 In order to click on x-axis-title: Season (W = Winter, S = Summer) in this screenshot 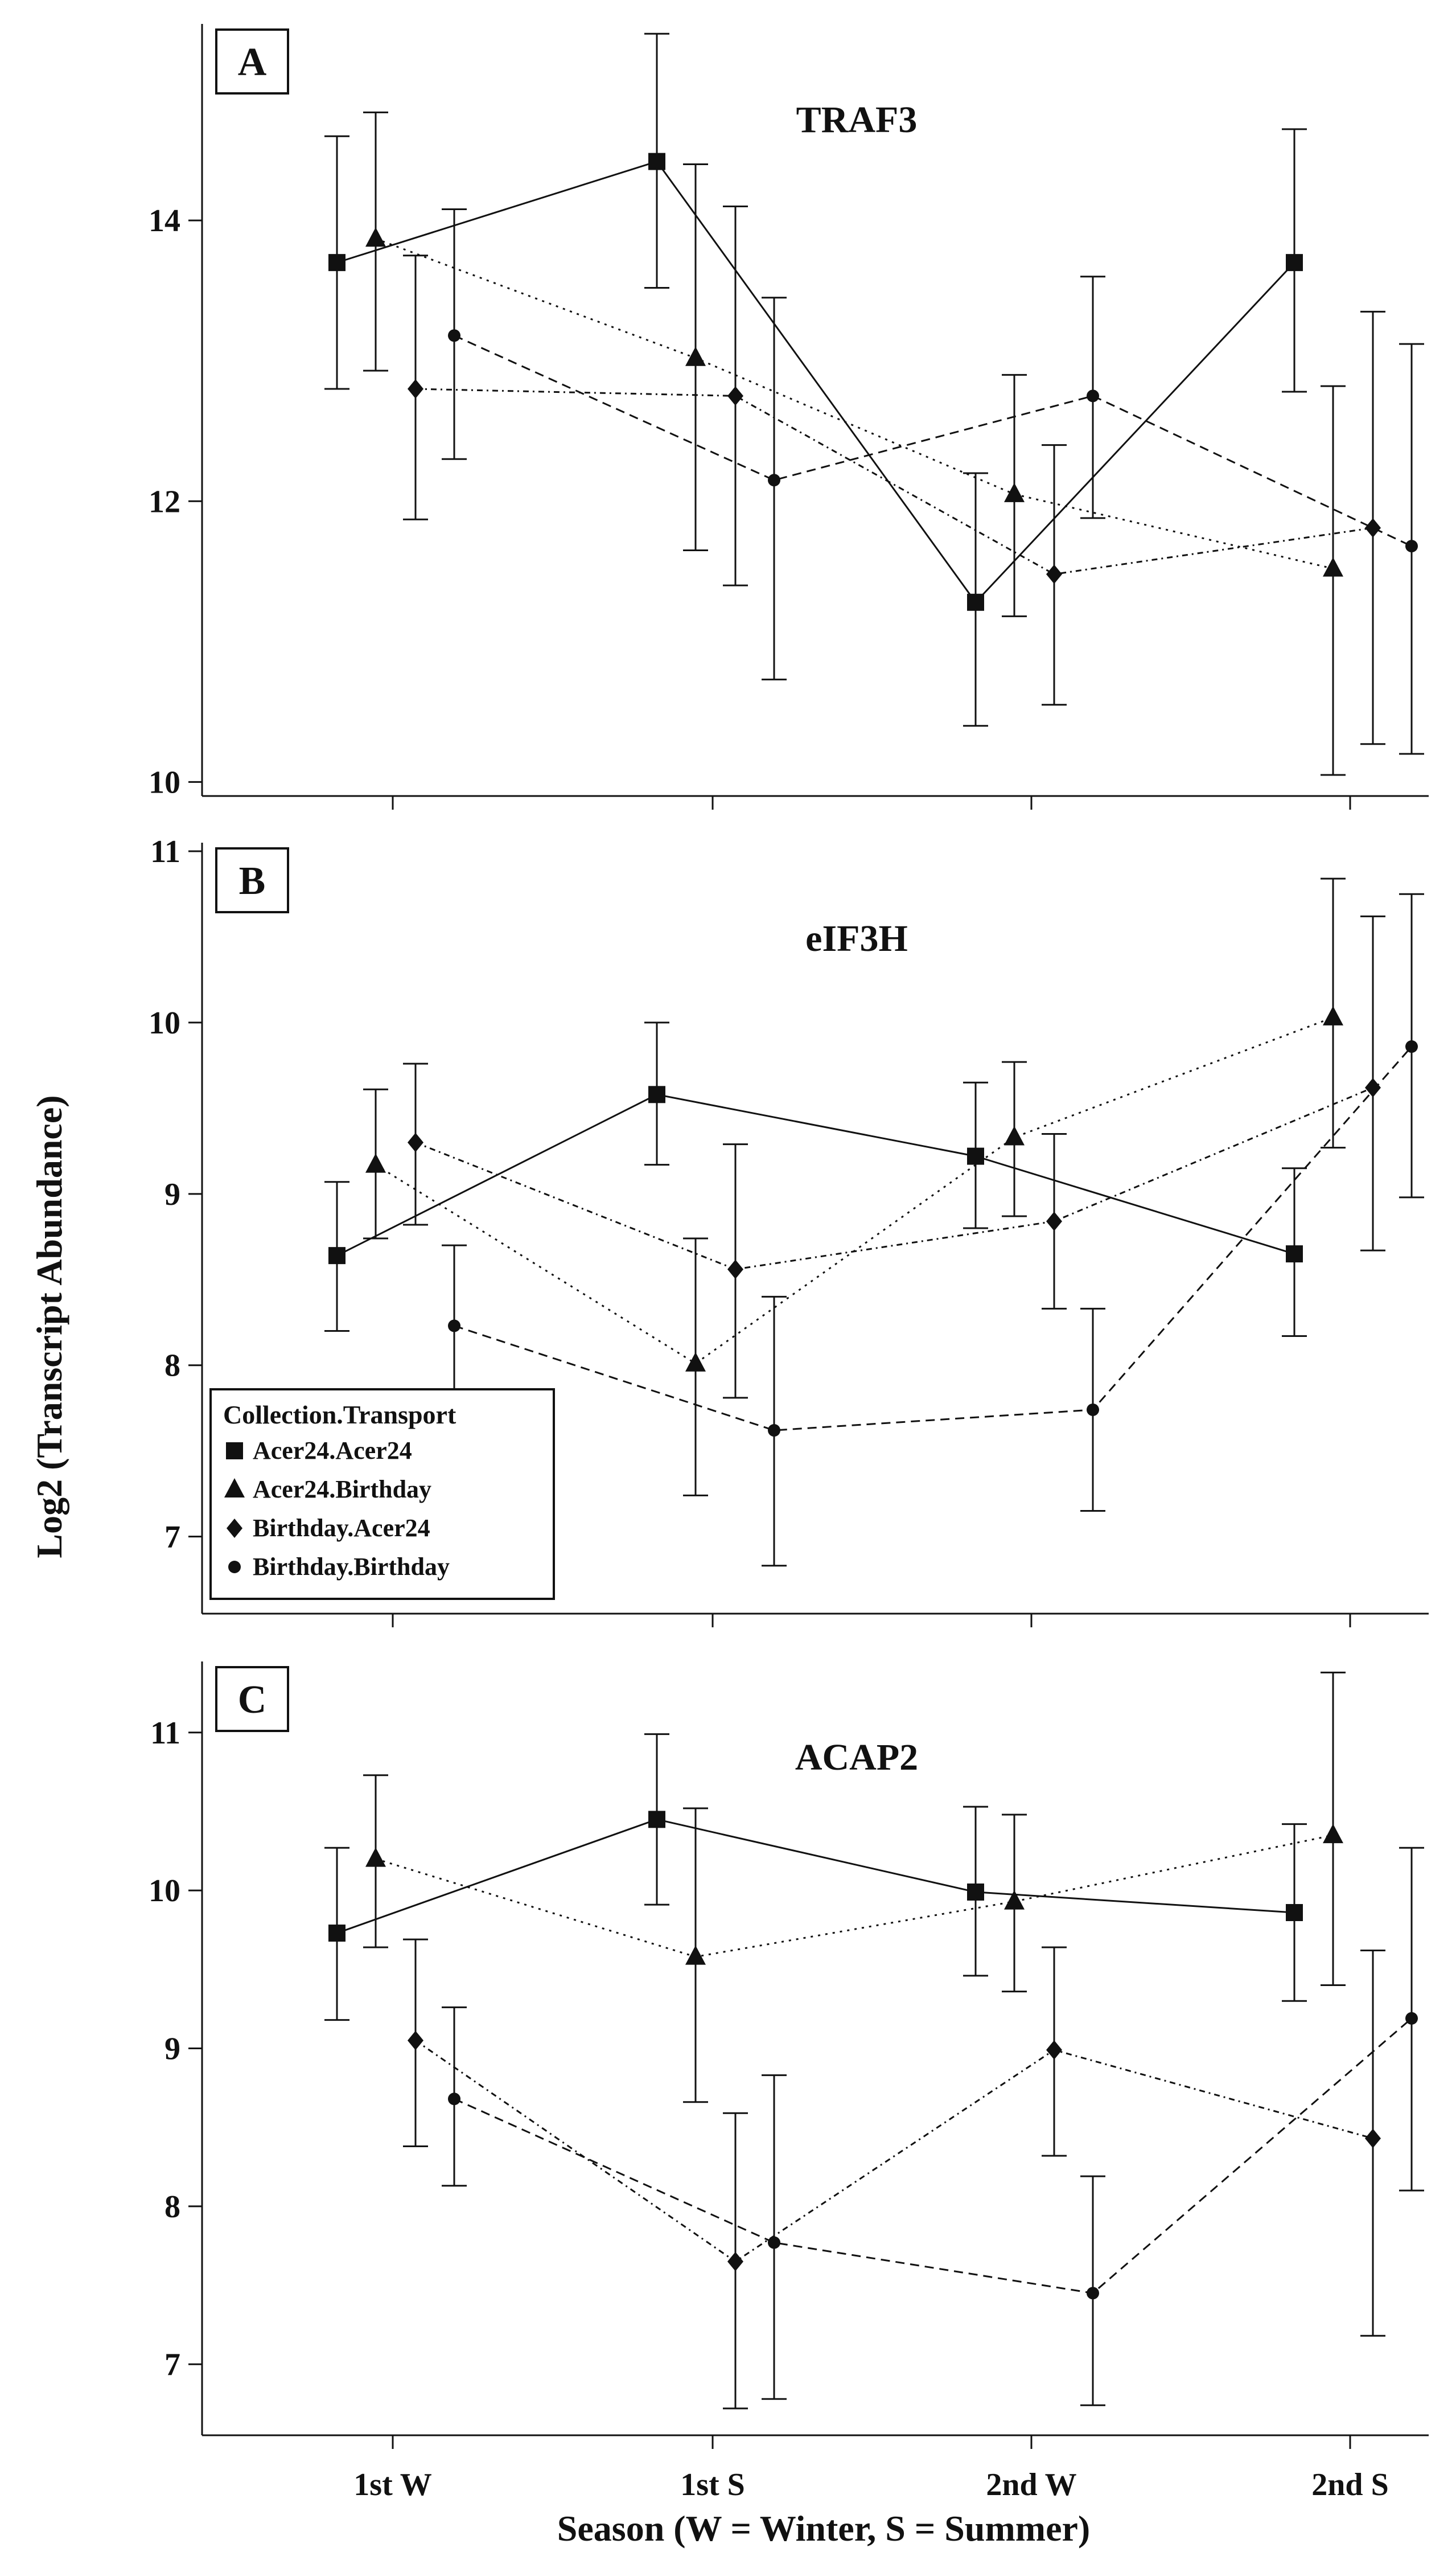, I will do `click(823, 2528)`.